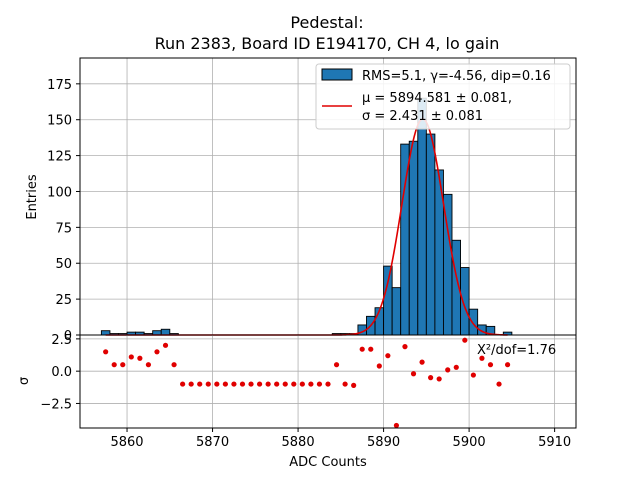 The height and width of the screenshot is (480, 640). I want to click on residual-panel-ylabel: σ, so click(24, 381).